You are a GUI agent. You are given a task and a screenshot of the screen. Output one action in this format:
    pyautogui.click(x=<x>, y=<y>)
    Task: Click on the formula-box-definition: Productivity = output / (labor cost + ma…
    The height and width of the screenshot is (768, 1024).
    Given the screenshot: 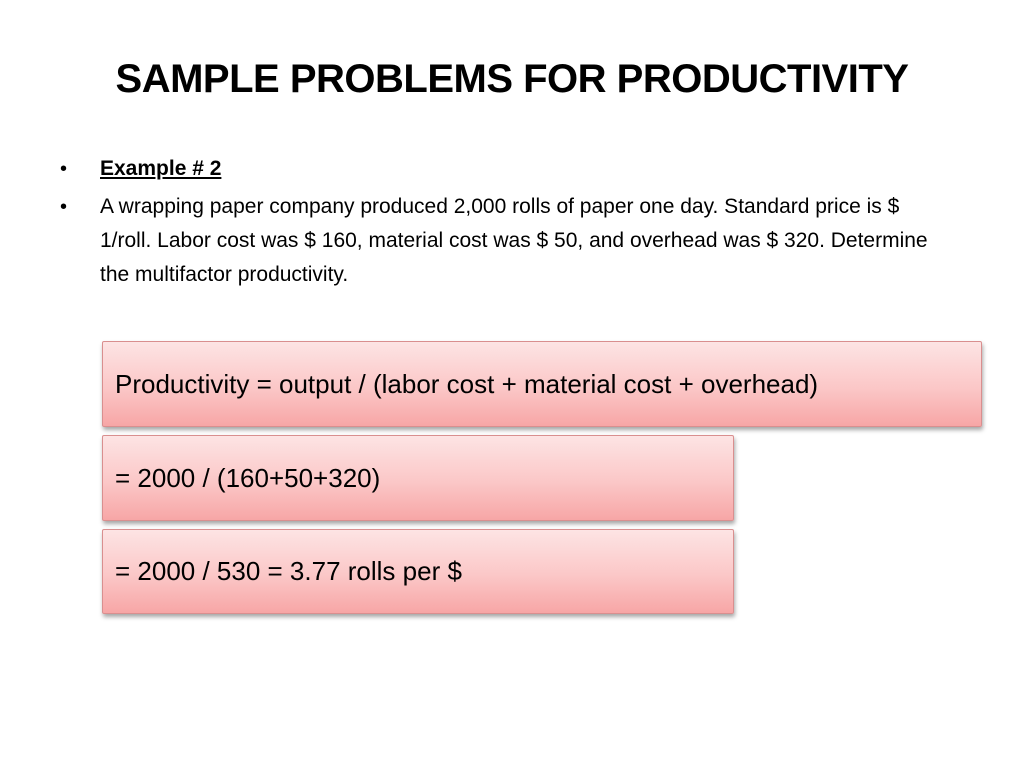 What is the action you would take?
    pyautogui.click(x=542, y=384)
    